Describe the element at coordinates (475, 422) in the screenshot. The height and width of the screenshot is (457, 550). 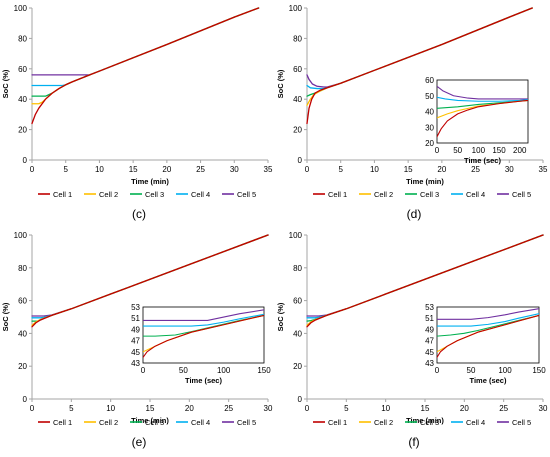
I see `legend-label: Cell 4` at that location.